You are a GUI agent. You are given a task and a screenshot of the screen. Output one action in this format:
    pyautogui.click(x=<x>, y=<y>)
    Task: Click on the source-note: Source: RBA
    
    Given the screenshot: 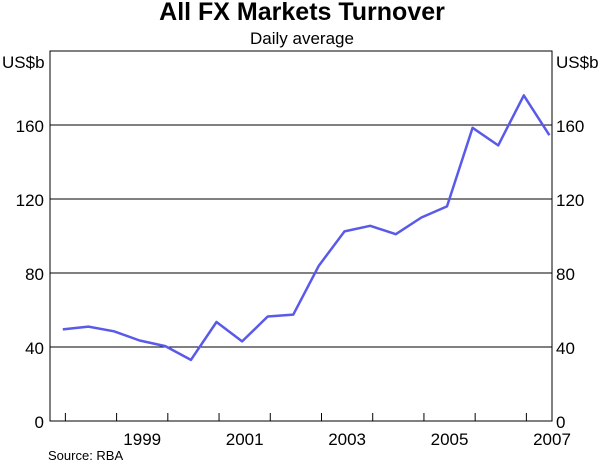 What is the action you would take?
    pyautogui.click(x=85, y=455)
    